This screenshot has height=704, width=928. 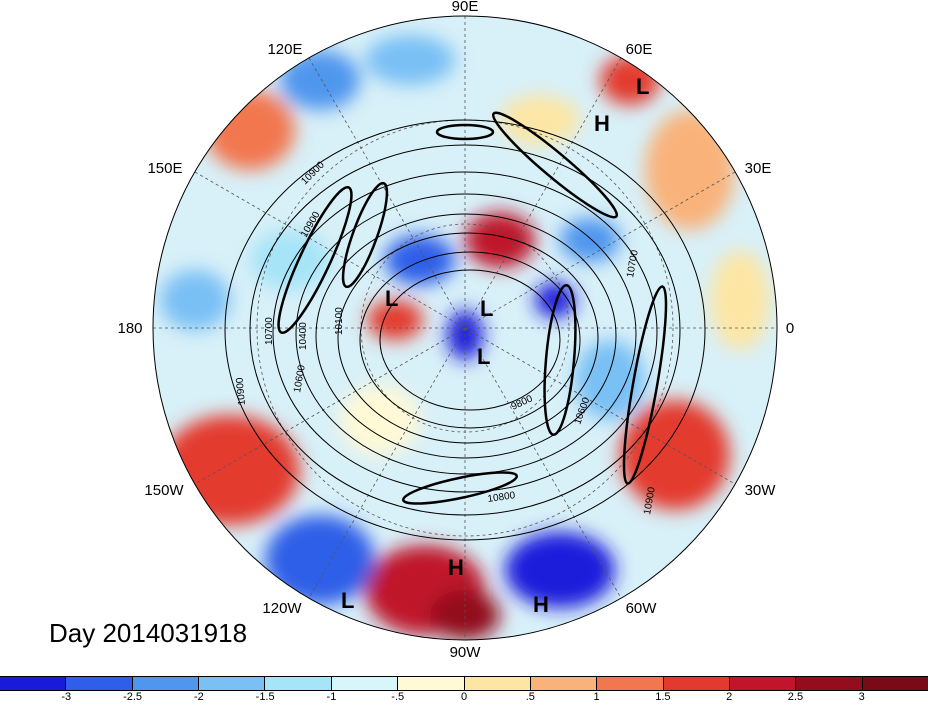 I want to click on colorbar-labels: -3 -2.5 -2 -1.5 -1 -.5 0 .5 1 1.5 2 2.5 3, so click(x=464, y=697).